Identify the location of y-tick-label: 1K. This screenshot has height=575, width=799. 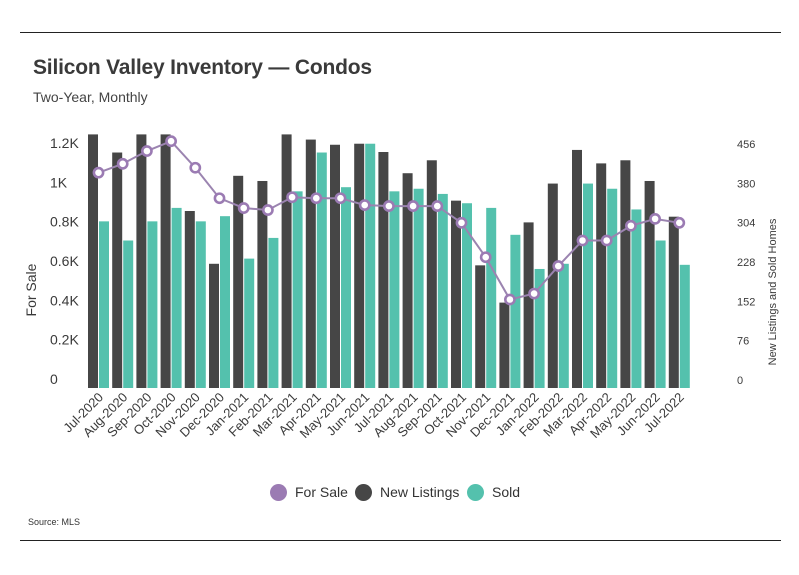
(59, 182).